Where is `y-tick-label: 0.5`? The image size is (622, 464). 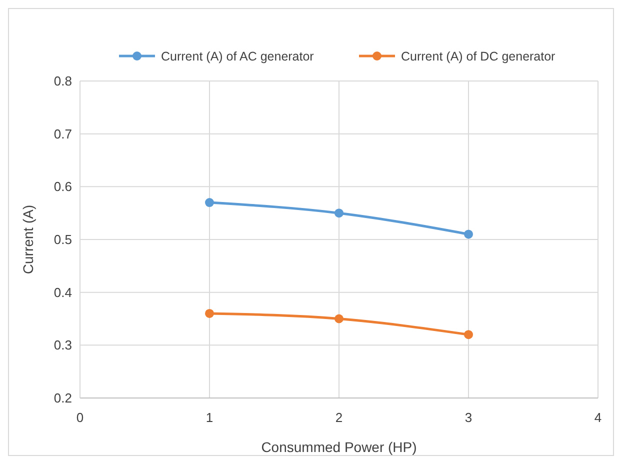 y-tick-label: 0.5 is located at coordinates (63, 240).